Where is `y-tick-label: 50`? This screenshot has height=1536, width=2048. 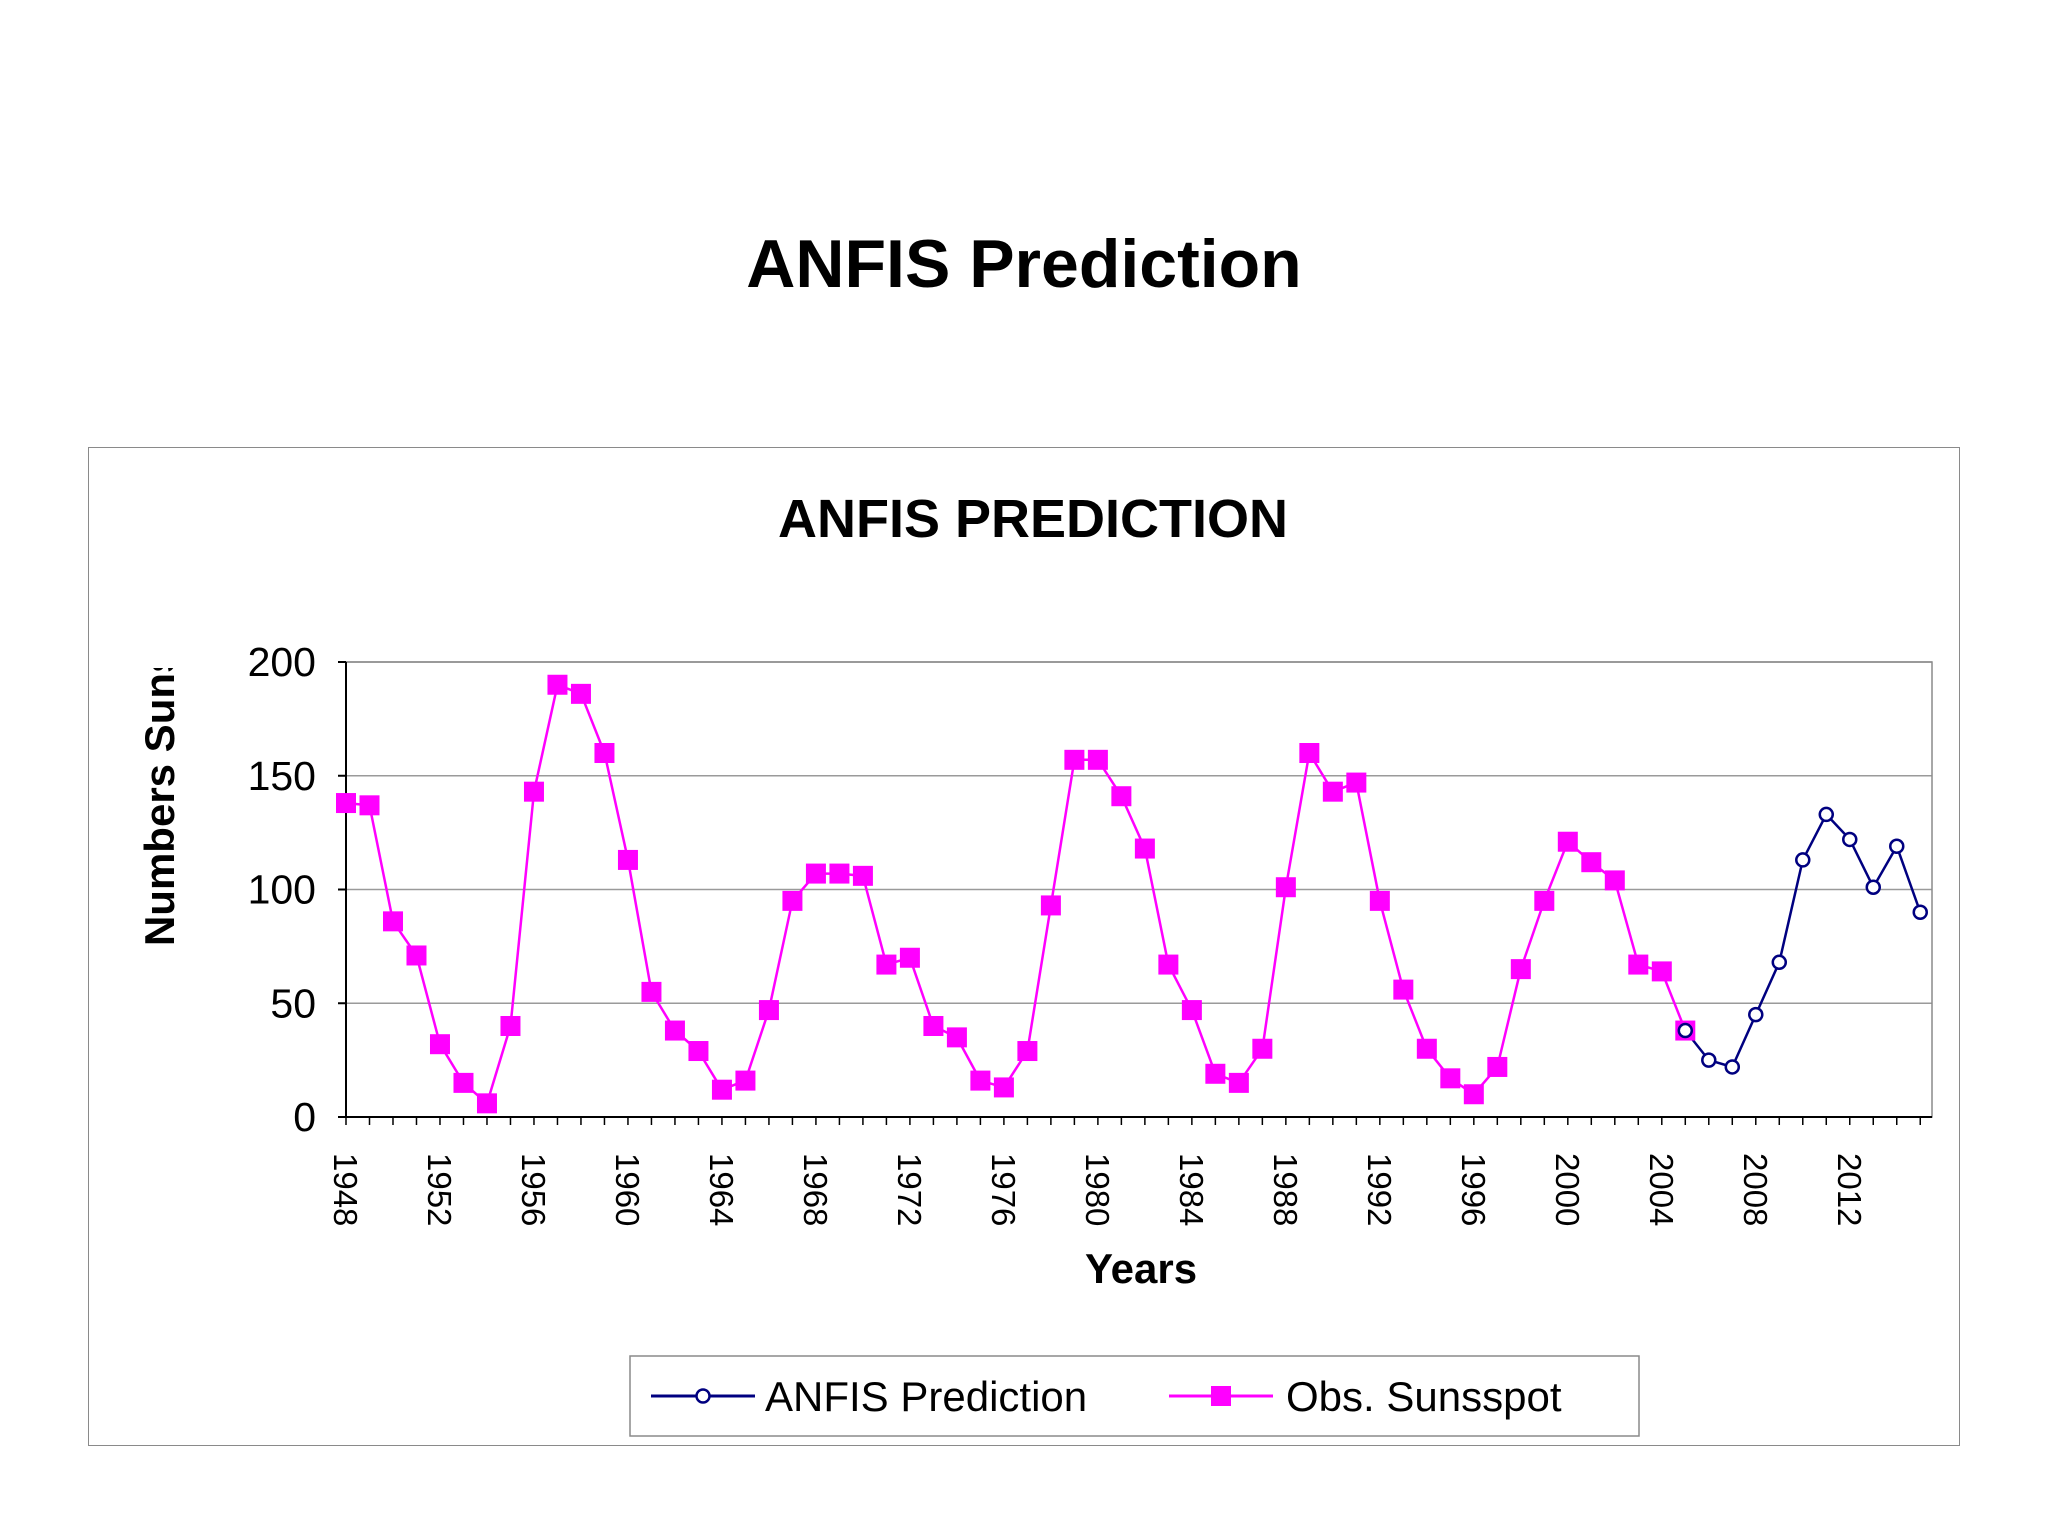 y-tick-label: 50 is located at coordinates (293, 1003).